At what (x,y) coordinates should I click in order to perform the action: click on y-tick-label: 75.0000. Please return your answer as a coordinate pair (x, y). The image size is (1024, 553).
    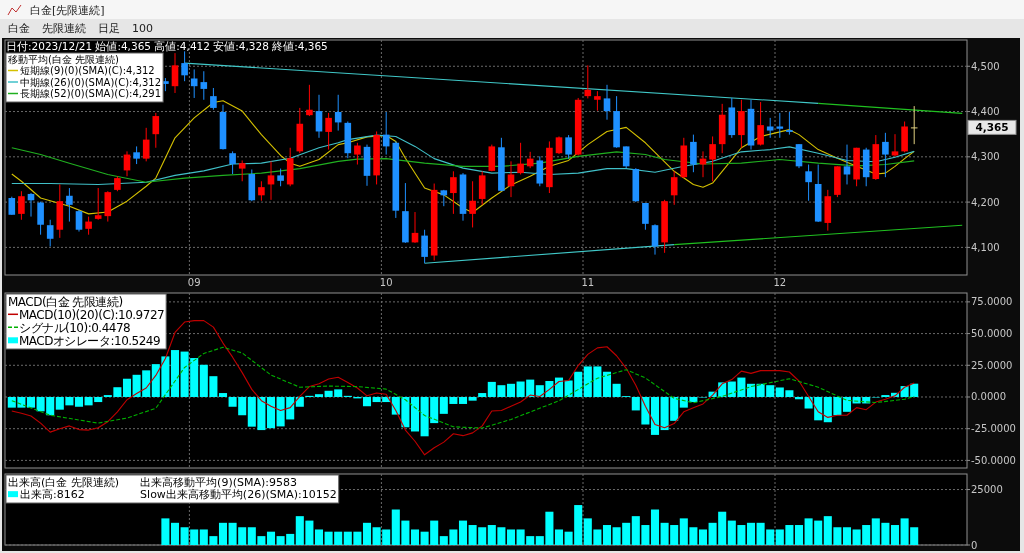
    Looking at the image, I should click on (992, 302).